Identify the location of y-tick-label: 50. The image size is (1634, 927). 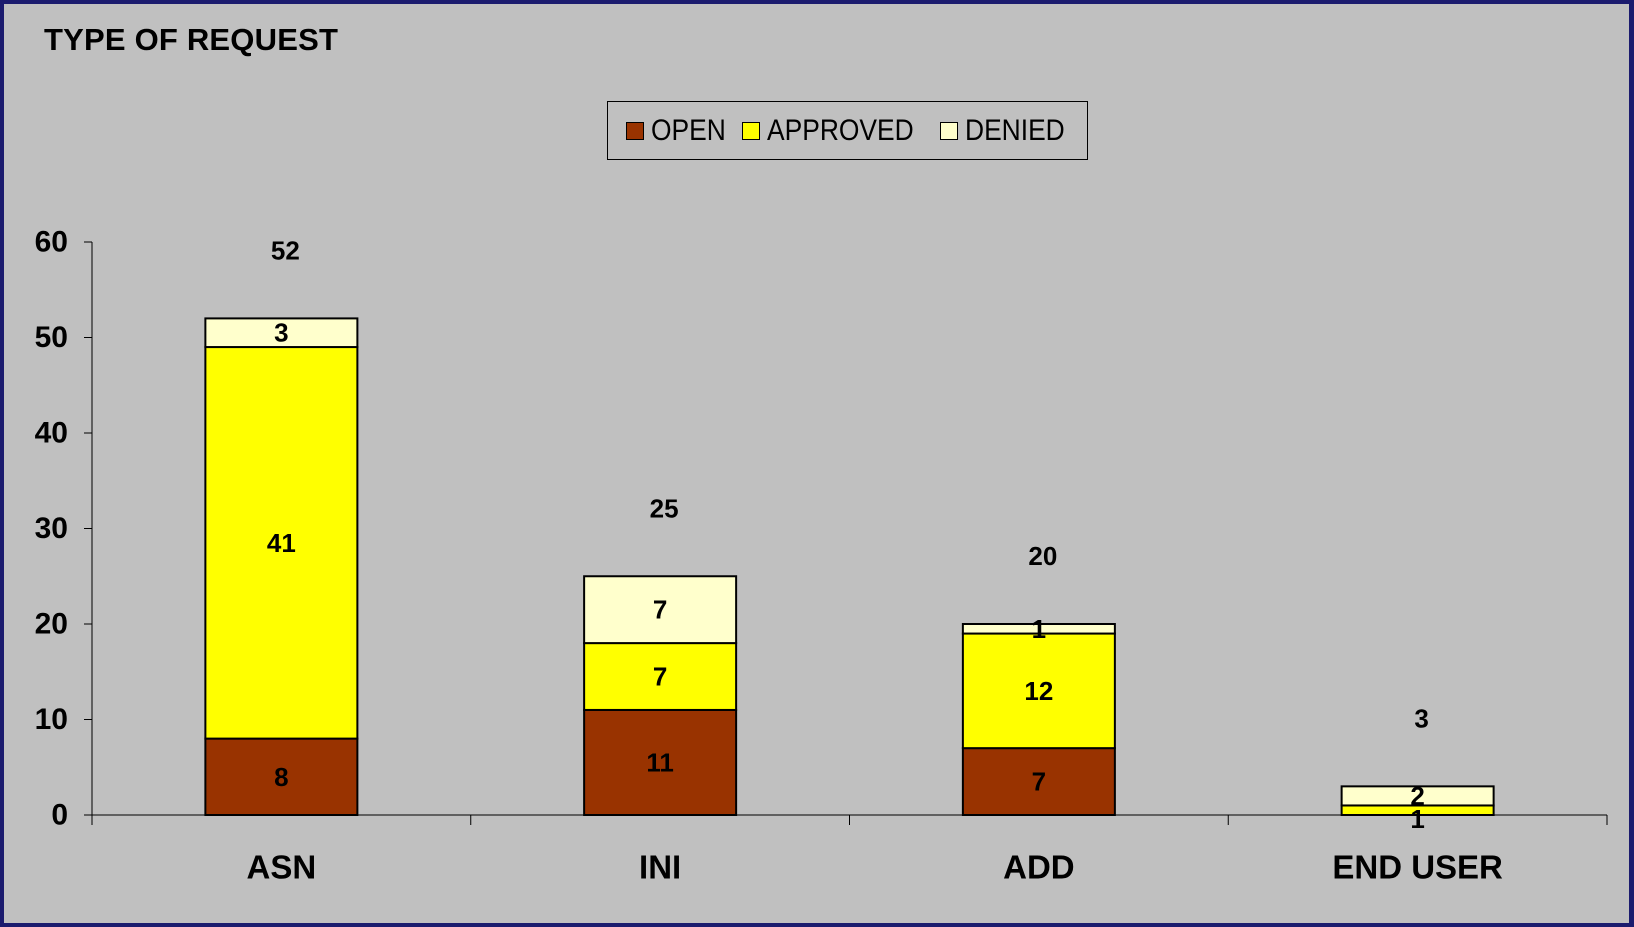
(51, 337).